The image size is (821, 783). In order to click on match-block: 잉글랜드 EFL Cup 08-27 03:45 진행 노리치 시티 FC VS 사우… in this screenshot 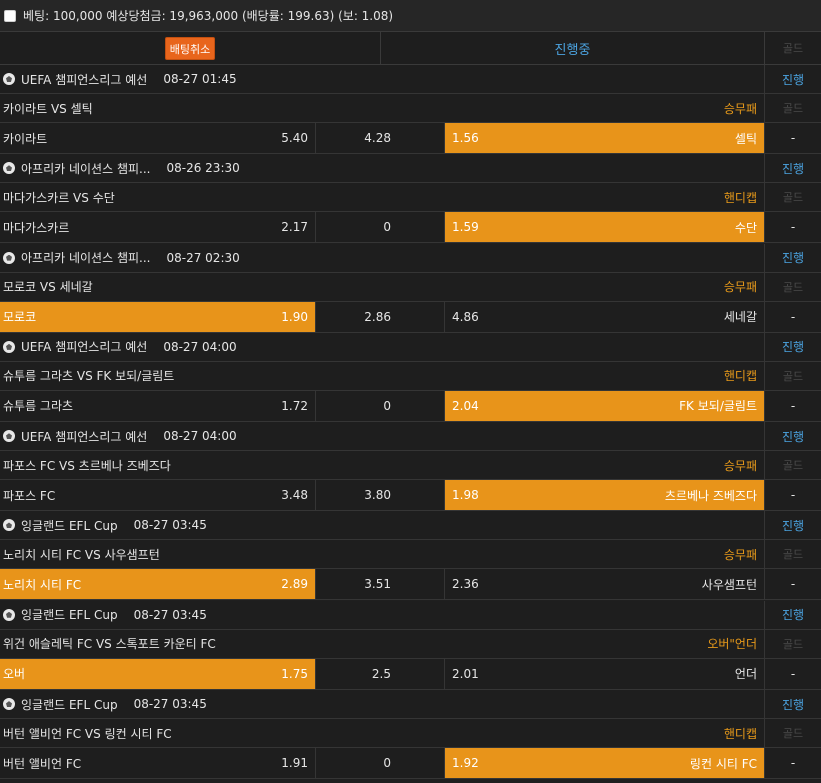, I will do `click(410, 556)`.